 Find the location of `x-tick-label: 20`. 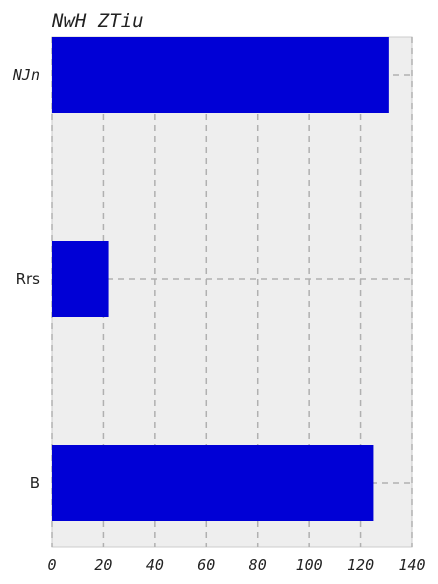

x-tick-label: 20 is located at coordinates (103, 565).